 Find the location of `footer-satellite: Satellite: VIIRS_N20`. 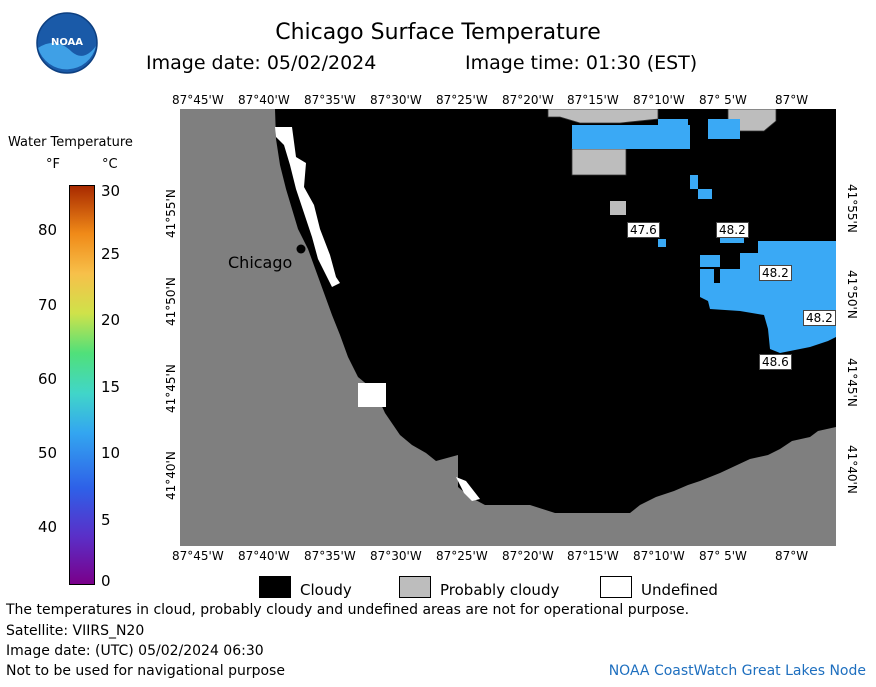

footer-satellite: Satellite: VIIRS_N20 is located at coordinates (75, 631).